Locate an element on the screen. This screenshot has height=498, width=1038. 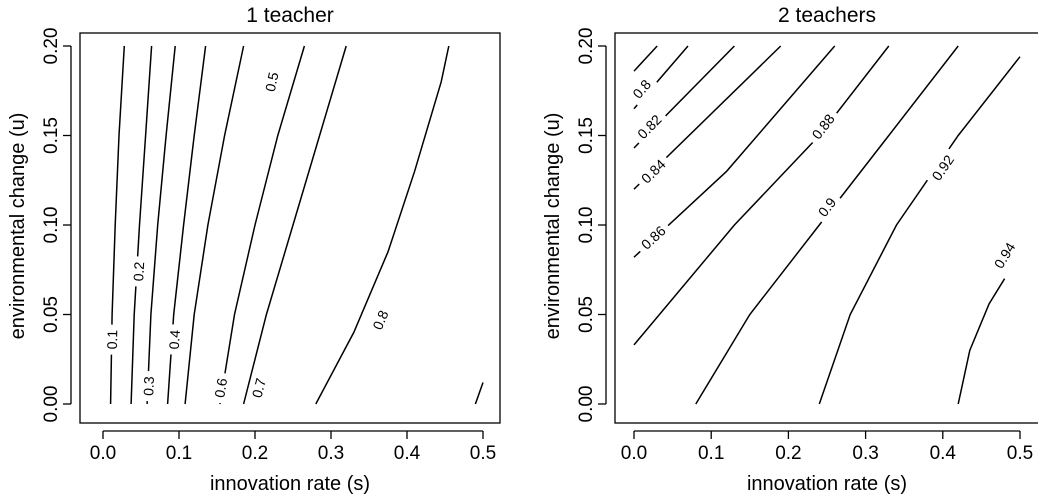
contour-label: 0.88 is located at coordinates (823, 127).